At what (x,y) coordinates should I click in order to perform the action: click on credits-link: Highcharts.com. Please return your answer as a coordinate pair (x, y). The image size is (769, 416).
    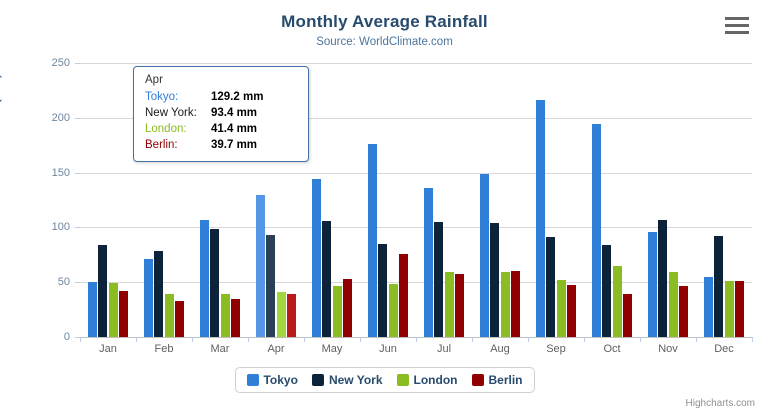
    Looking at the image, I should click on (720, 403).